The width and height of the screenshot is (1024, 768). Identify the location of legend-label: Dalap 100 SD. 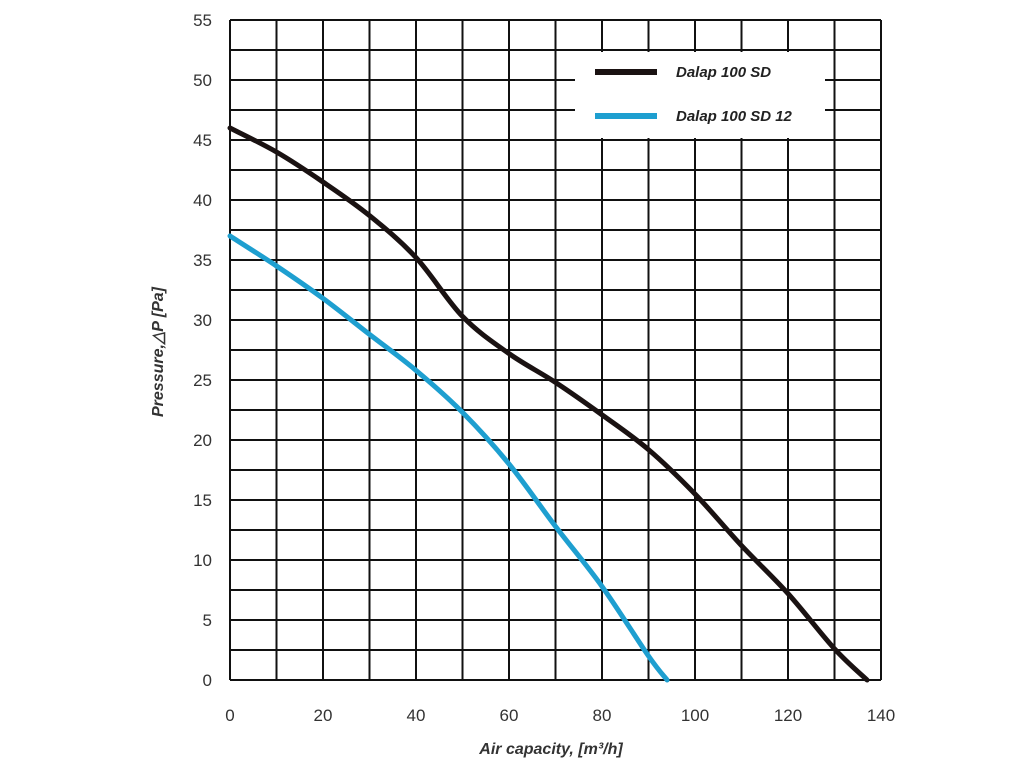
(723, 72).